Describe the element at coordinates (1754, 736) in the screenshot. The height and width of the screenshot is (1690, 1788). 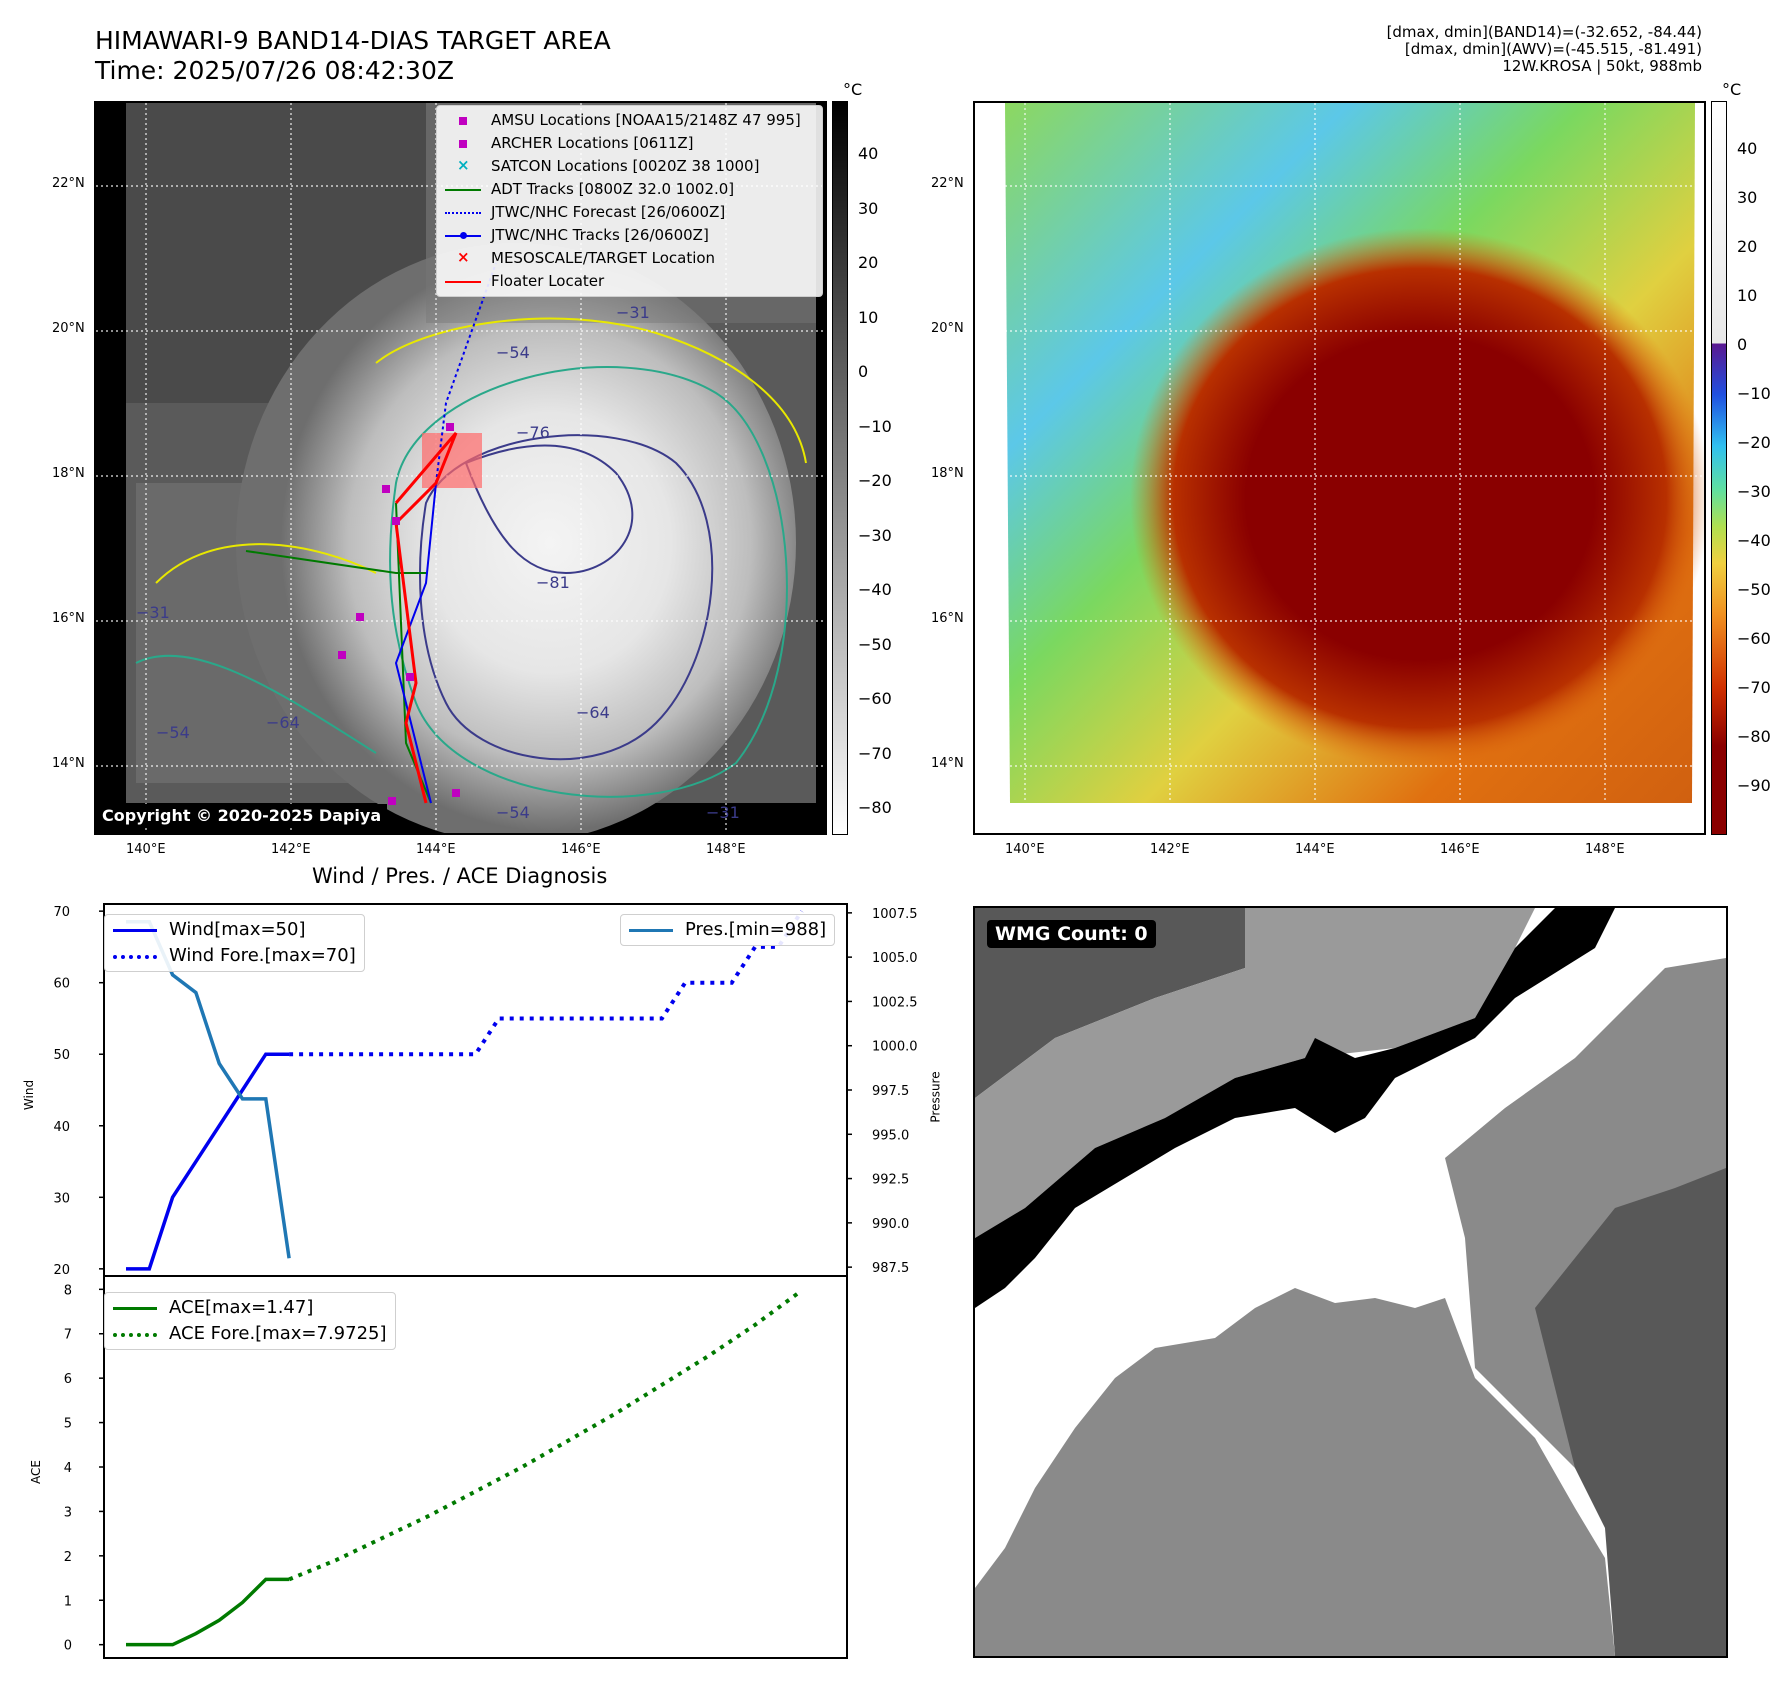
I see `colorbar-tick-label: −80` at that location.